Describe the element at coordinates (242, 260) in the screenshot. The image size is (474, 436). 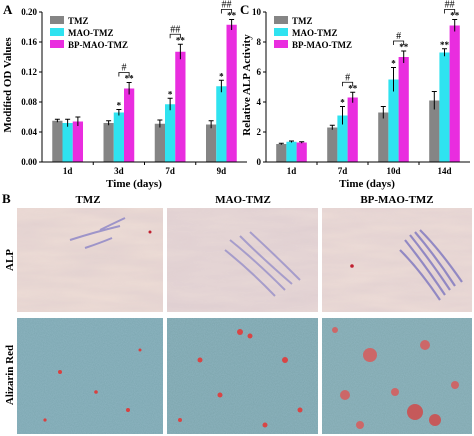
I see `micrograph-alp-mao-tmz` at that location.